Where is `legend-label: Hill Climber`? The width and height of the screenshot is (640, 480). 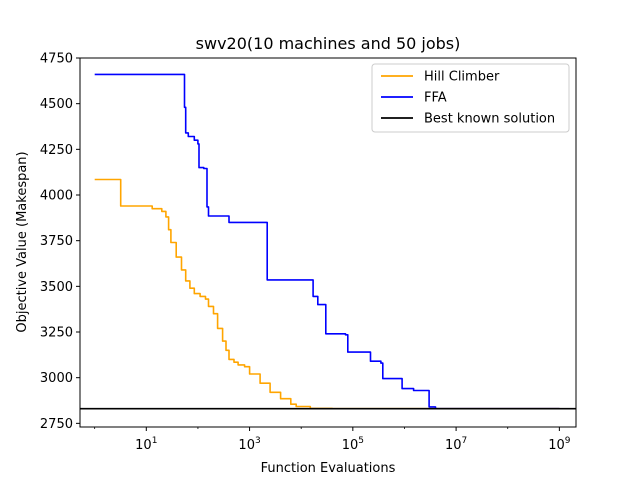 legend-label: Hill Climber is located at coordinates (462, 77).